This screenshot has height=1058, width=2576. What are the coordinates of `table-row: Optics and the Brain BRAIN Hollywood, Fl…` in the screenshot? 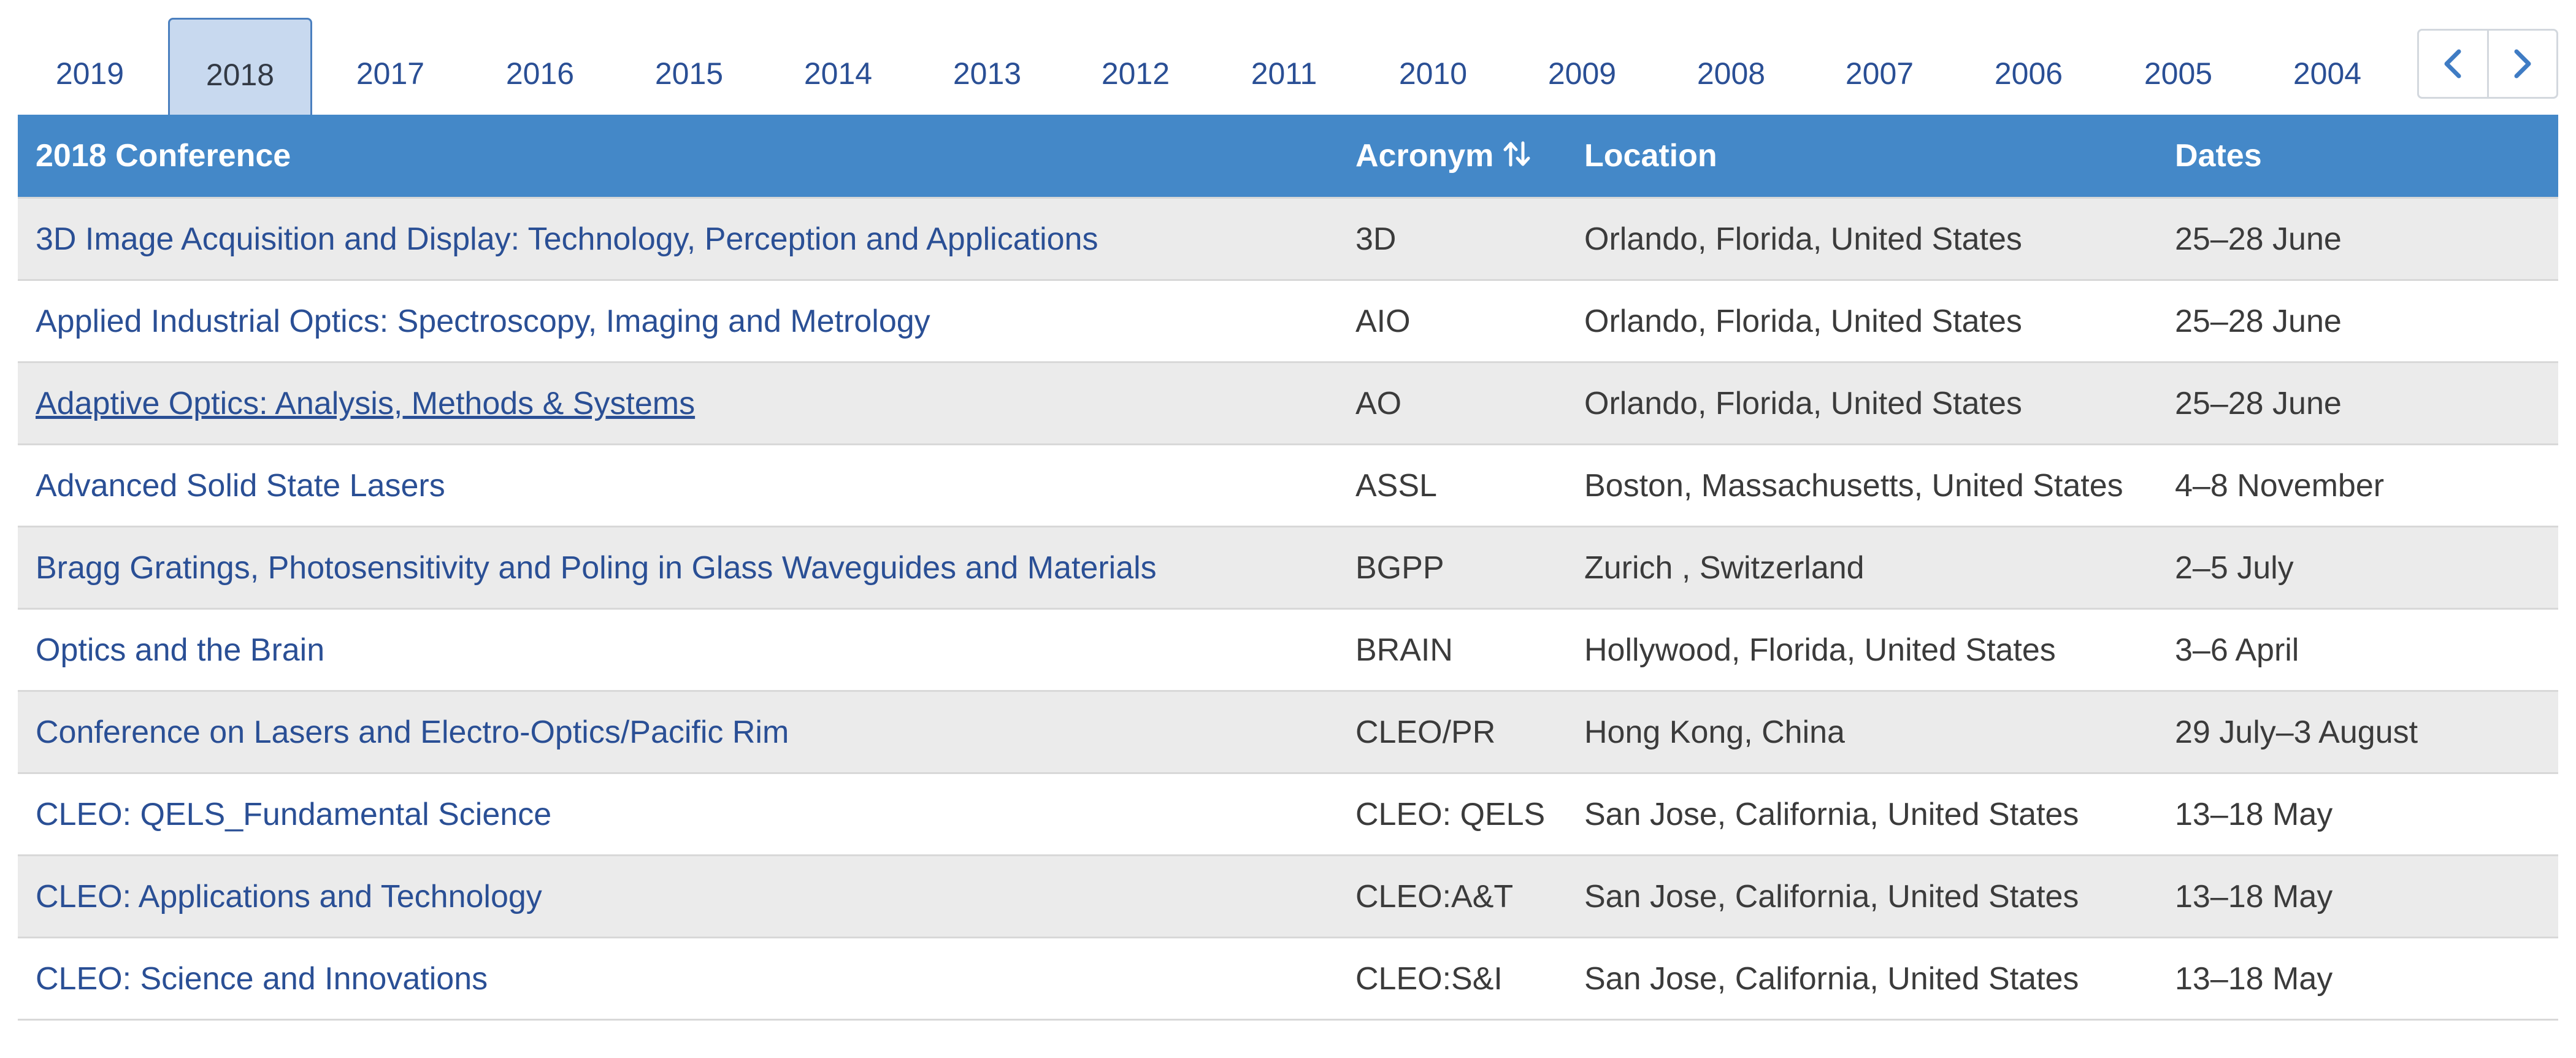 It's located at (1288, 649).